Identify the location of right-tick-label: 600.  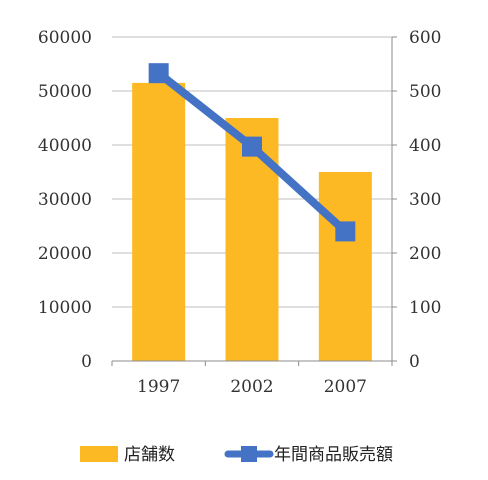
(425, 38).